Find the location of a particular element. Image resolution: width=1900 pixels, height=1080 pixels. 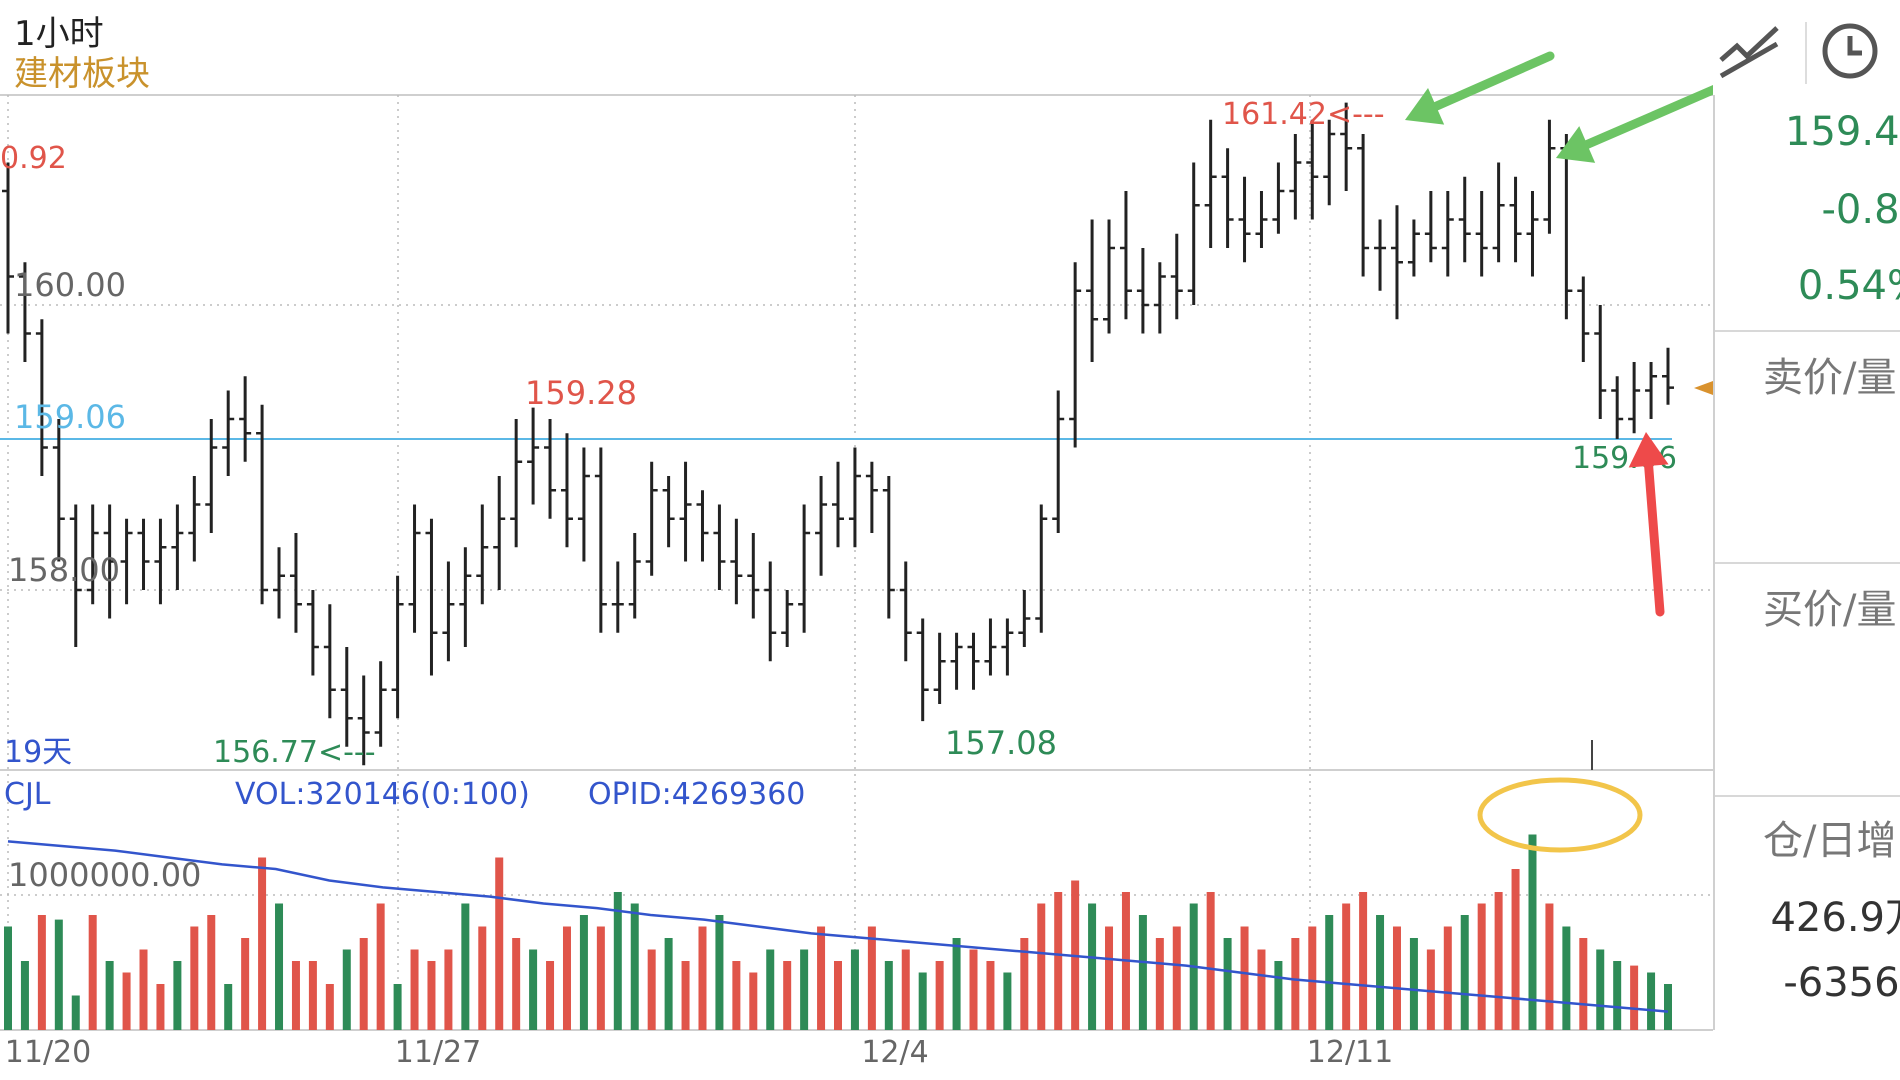

ask-volume: -- is located at coordinates (1807, 525).